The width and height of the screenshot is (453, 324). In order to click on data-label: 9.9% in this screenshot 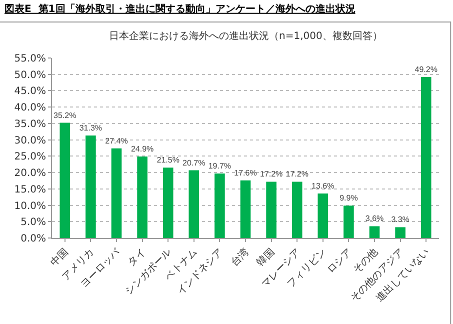, I will do `click(349, 198)`.